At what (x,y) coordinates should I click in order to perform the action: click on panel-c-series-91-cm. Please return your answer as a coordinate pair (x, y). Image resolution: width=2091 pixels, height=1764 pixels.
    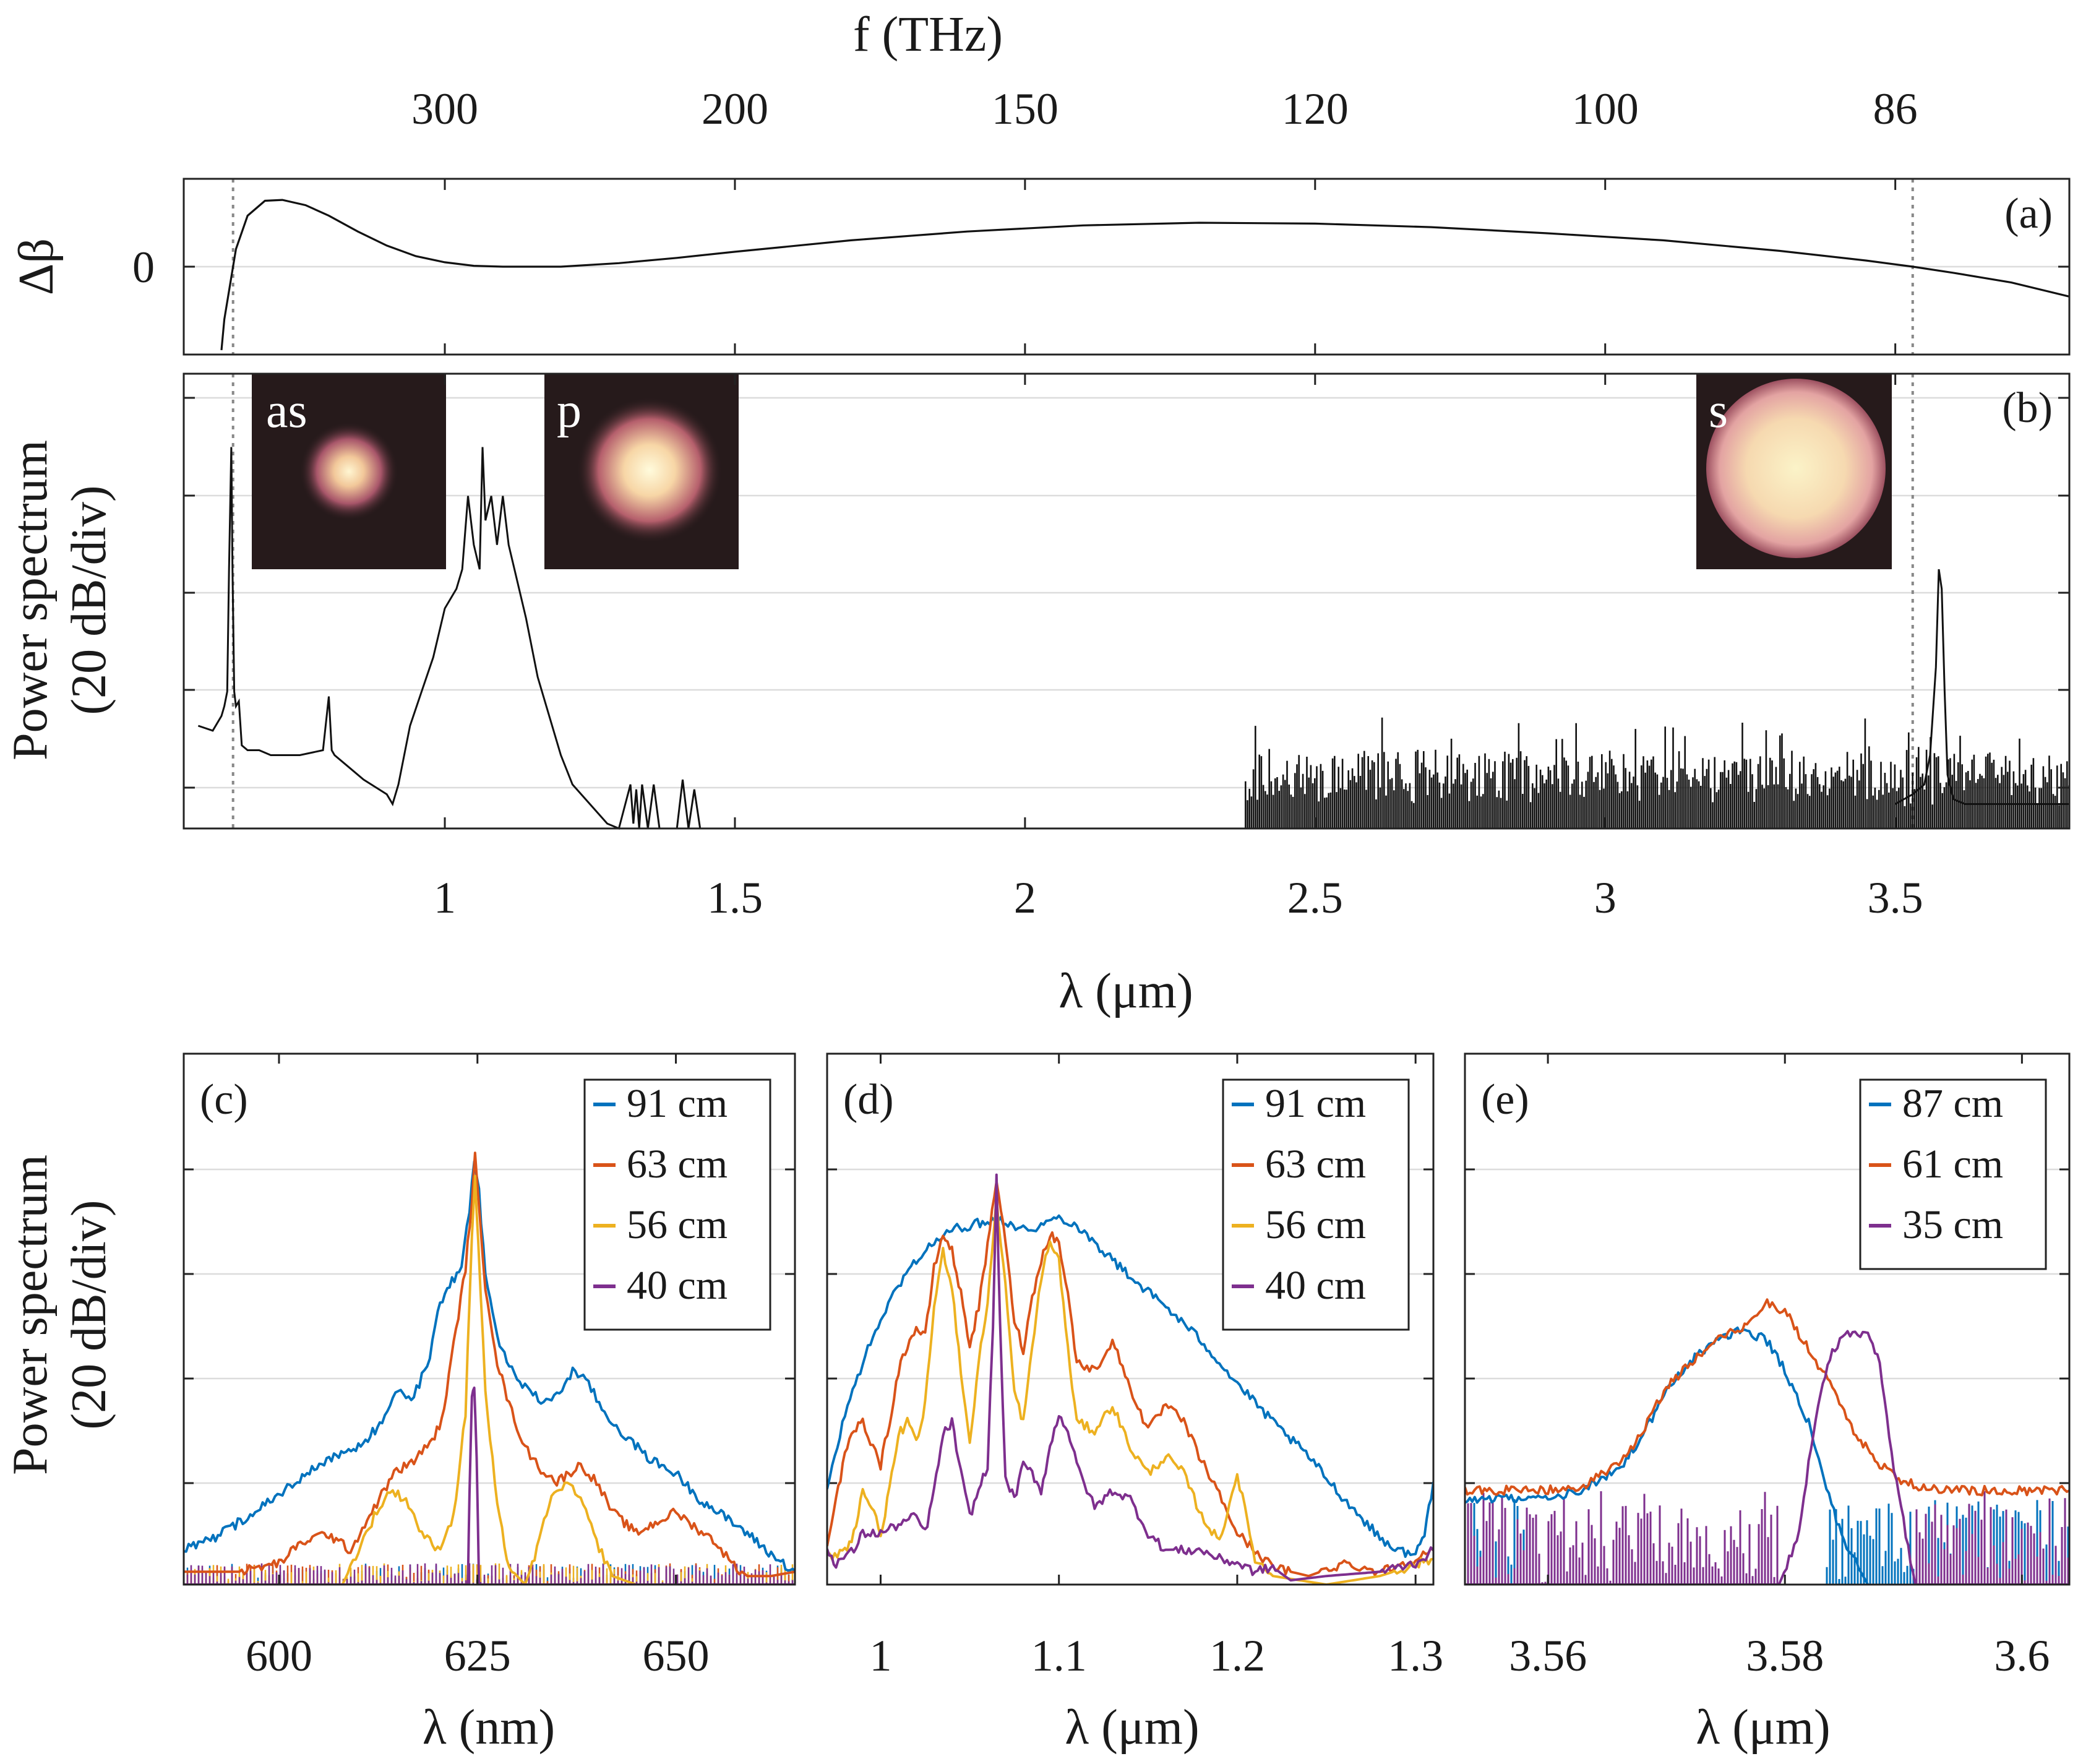
    Looking at the image, I should click on (490, 1366).